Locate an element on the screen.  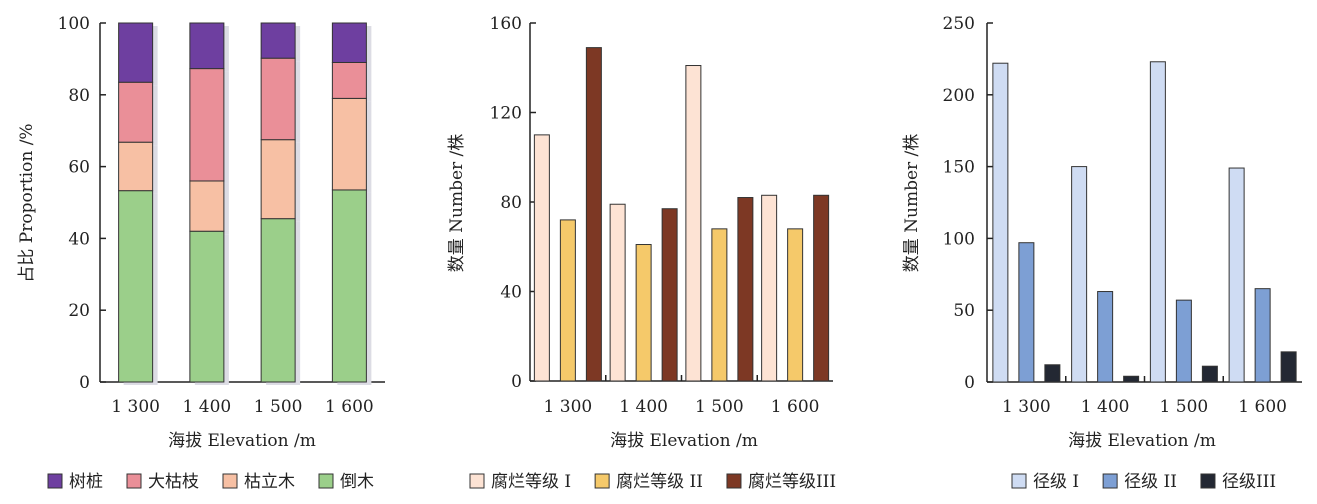
chart1-xlabel: 海拔 Elevation /m is located at coordinates (684, 441).